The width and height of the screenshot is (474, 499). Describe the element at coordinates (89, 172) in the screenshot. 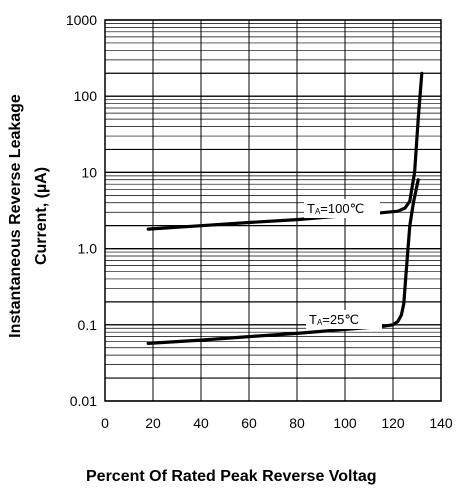

I see `y-tick-label: 10` at that location.